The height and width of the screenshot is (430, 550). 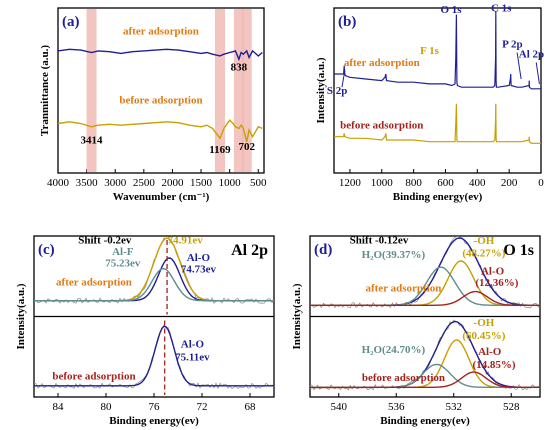 What do you see at coordinates (509, 183) in the screenshot?
I see `x-tick-label: 200` at bounding box center [509, 183].